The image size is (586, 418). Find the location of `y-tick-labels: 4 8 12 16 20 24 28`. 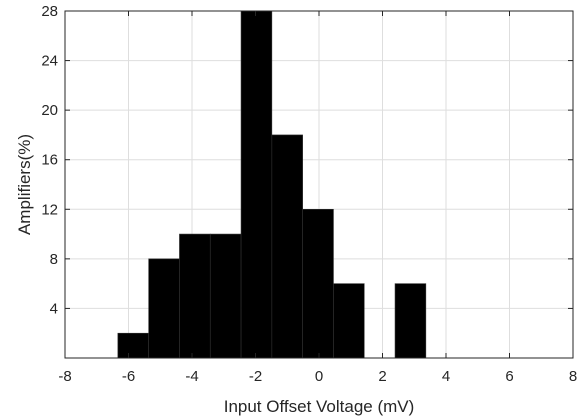

y-tick-labels: 4 8 12 16 20 24 28 is located at coordinates (49, 160).